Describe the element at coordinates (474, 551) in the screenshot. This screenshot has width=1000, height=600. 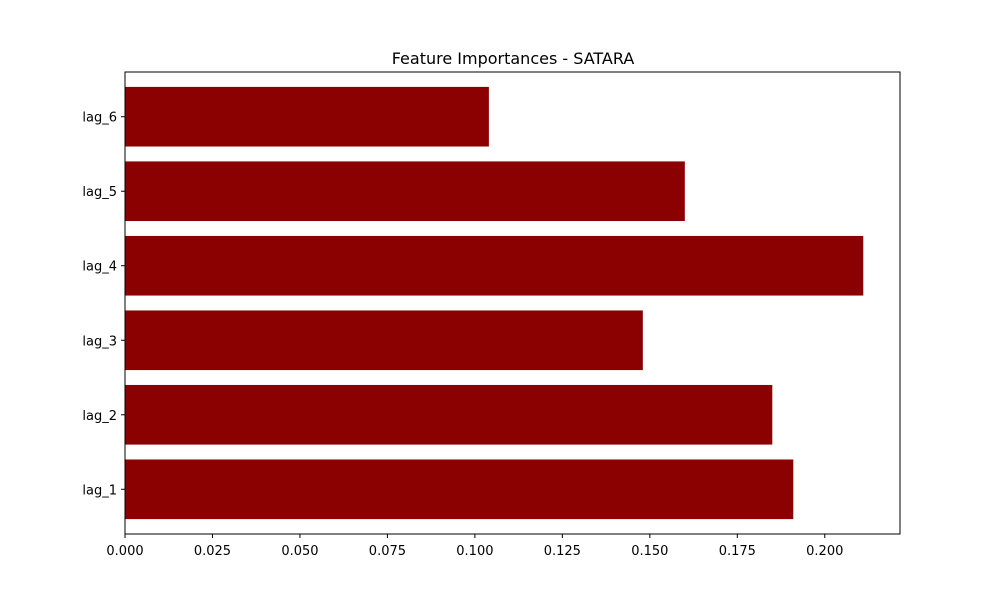
I see `x-tick-label: 0.100` at that location.